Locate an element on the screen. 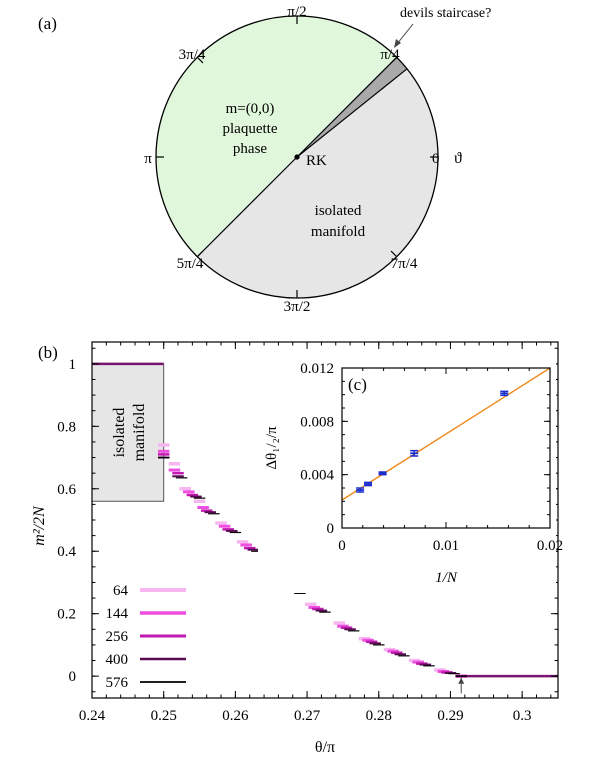 This screenshot has width=590, height=781. y-tick-label-c-2: 0.008 is located at coordinates (317, 422).